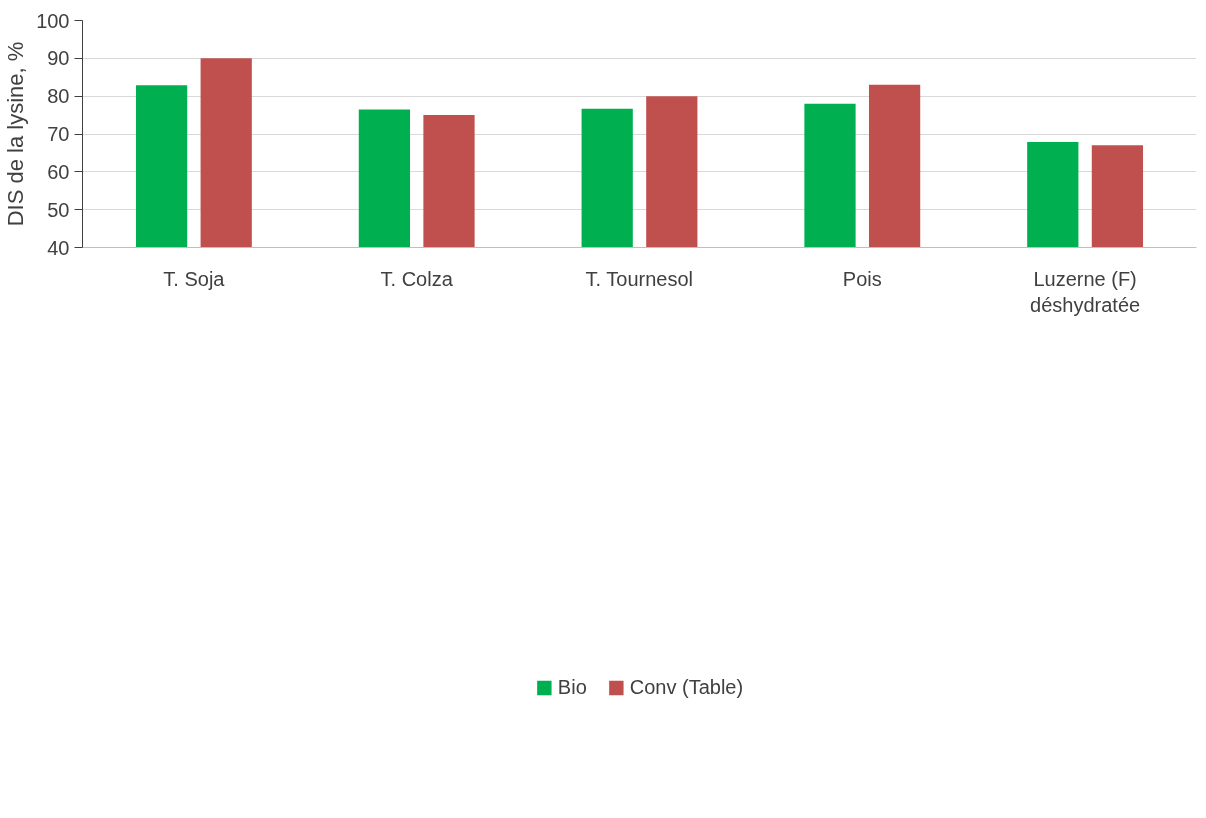 The image size is (1206, 818). Describe the element at coordinates (58, 209) in the screenshot. I see `y-tick-label: 50` at that location.